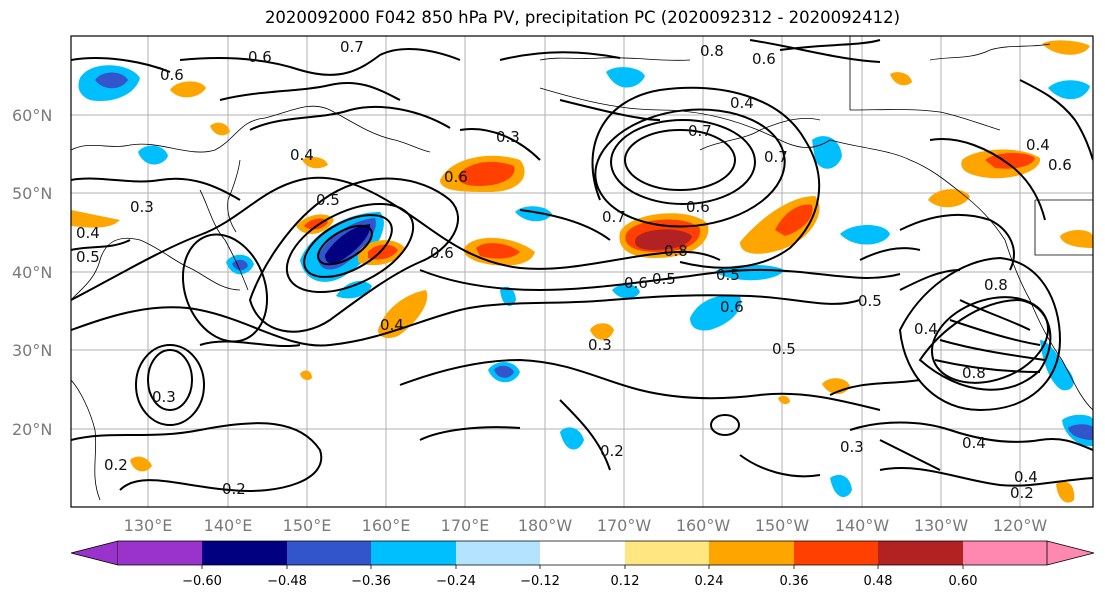 The image size is (1105, 601). What do you see at coordinates (148, 525) in the screenshot?
I see `lon-label: 130°E` at bounding box center [148, 525].